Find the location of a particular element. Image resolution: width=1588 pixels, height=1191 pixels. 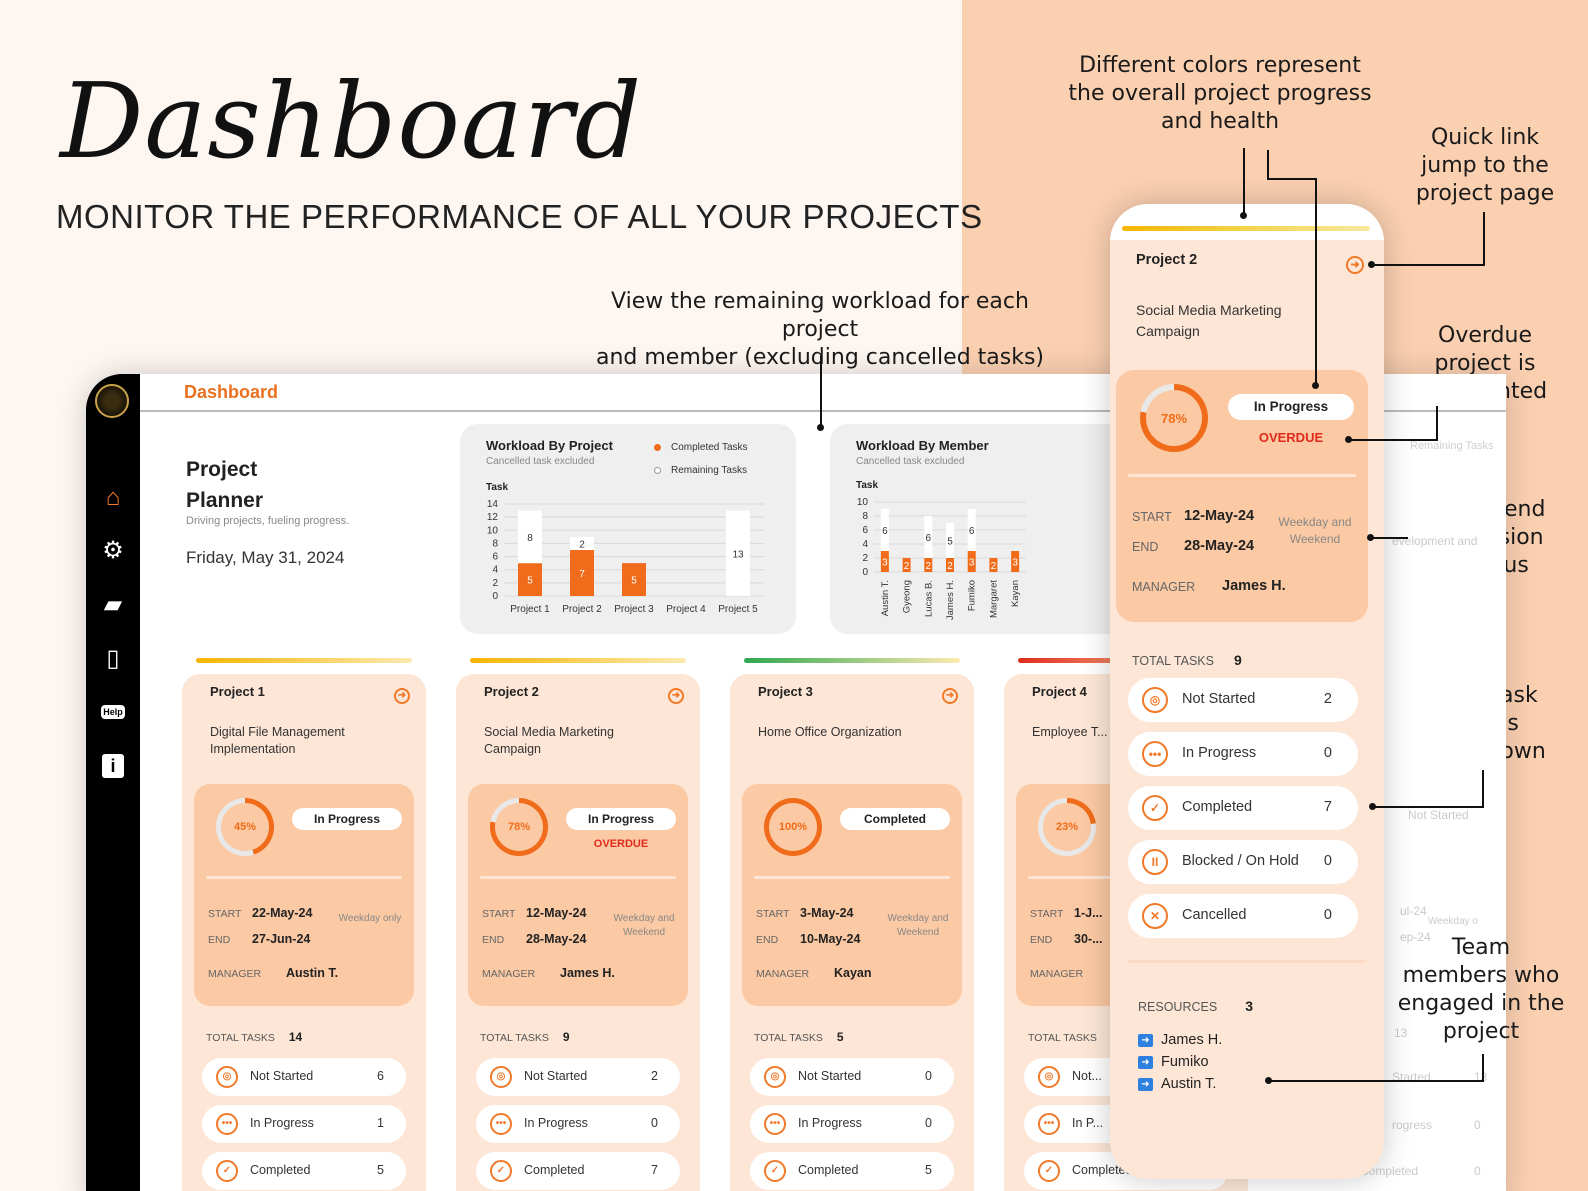

task-status-label: Cancelled is located at coordinates (1214, 915).